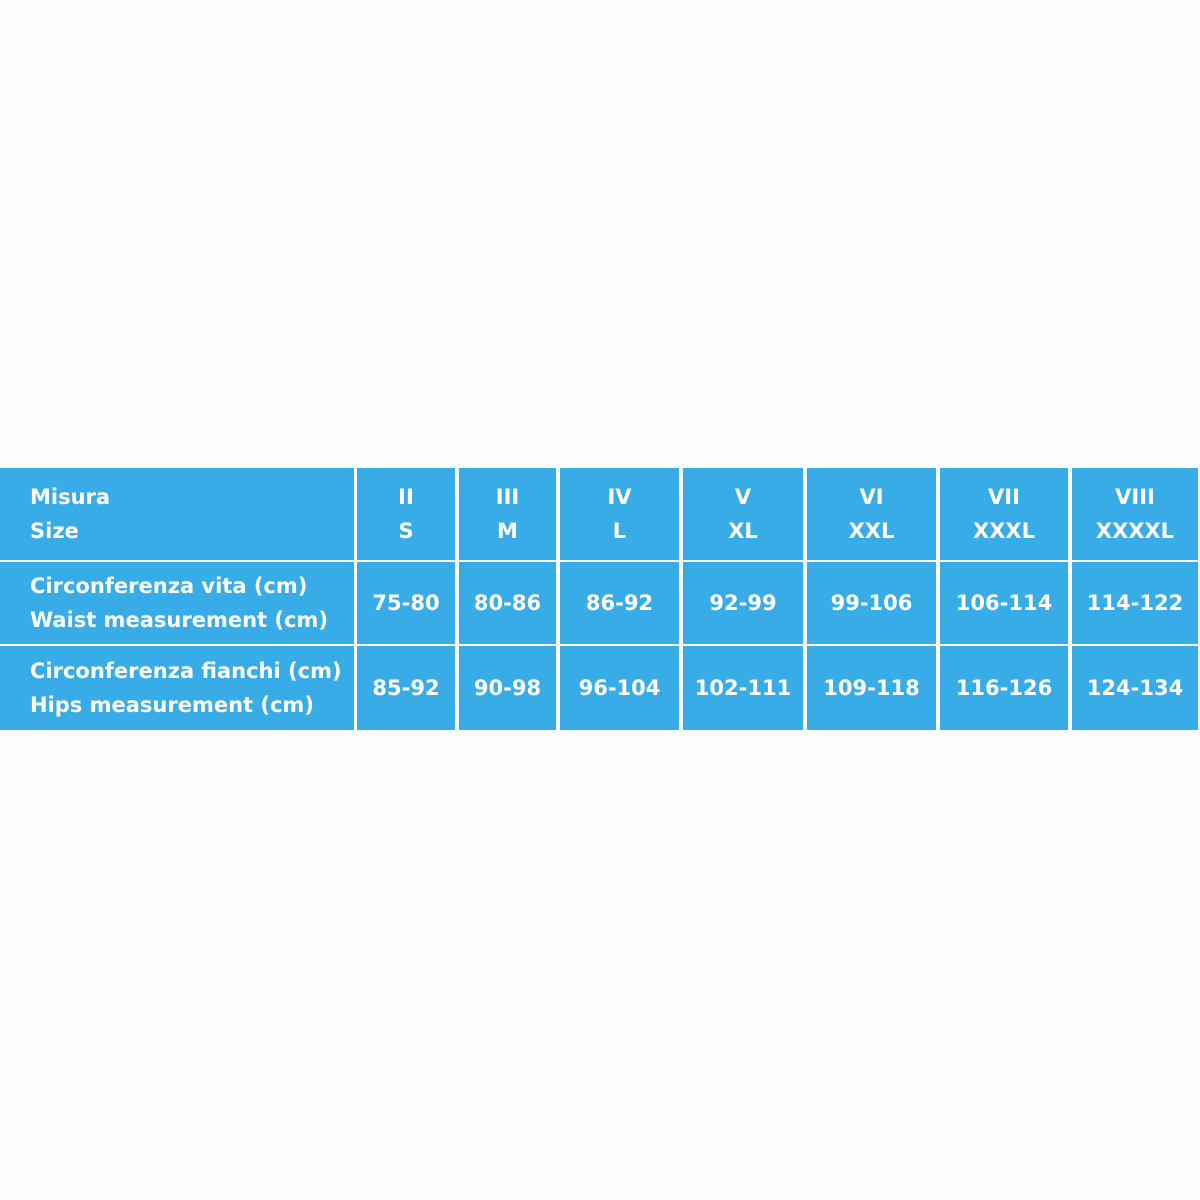  I want to click on value-cell: 75-80, so click(406, 603).